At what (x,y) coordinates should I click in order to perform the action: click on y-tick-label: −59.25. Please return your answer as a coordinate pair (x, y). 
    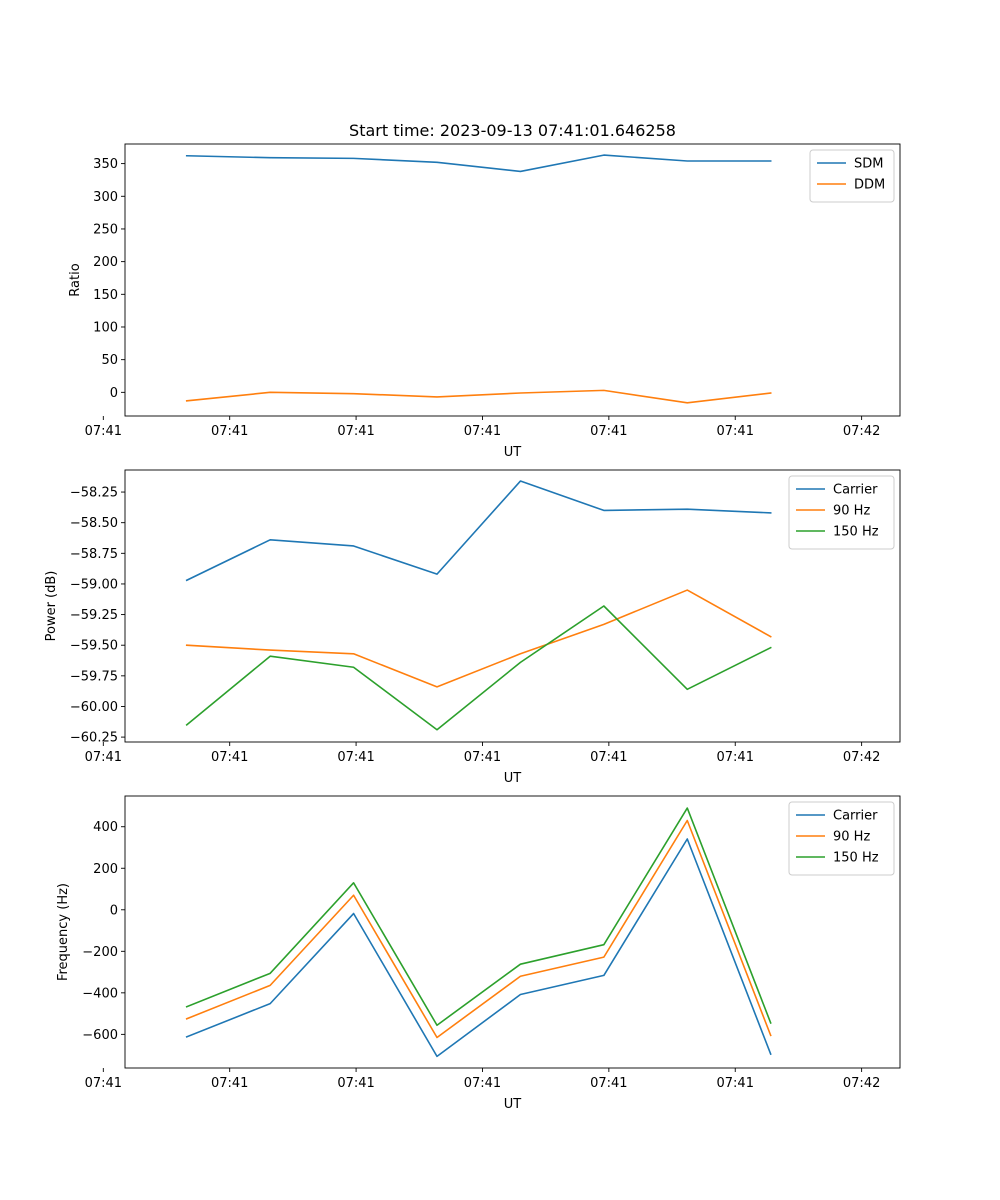
    Looking at the image, I should click on (94, 615).